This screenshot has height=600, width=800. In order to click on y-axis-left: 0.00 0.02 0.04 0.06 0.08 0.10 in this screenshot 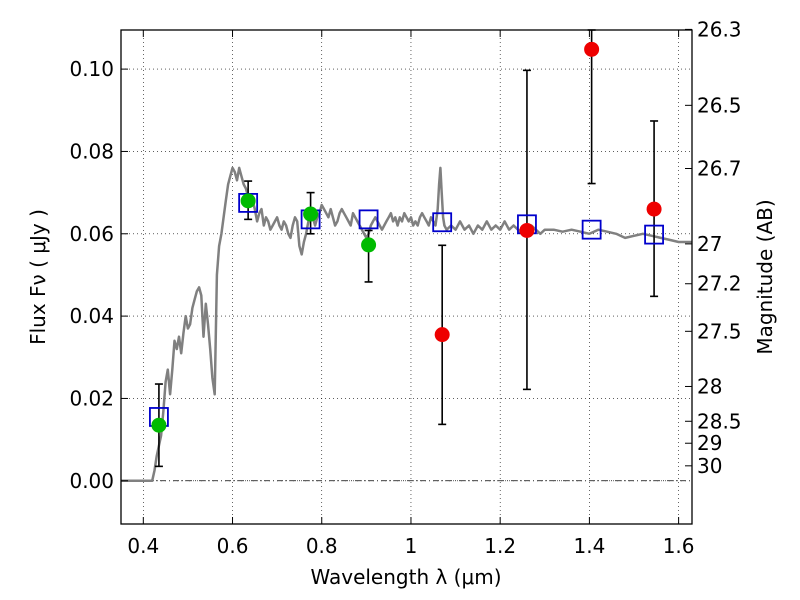, I will do `click(98, 275)`.